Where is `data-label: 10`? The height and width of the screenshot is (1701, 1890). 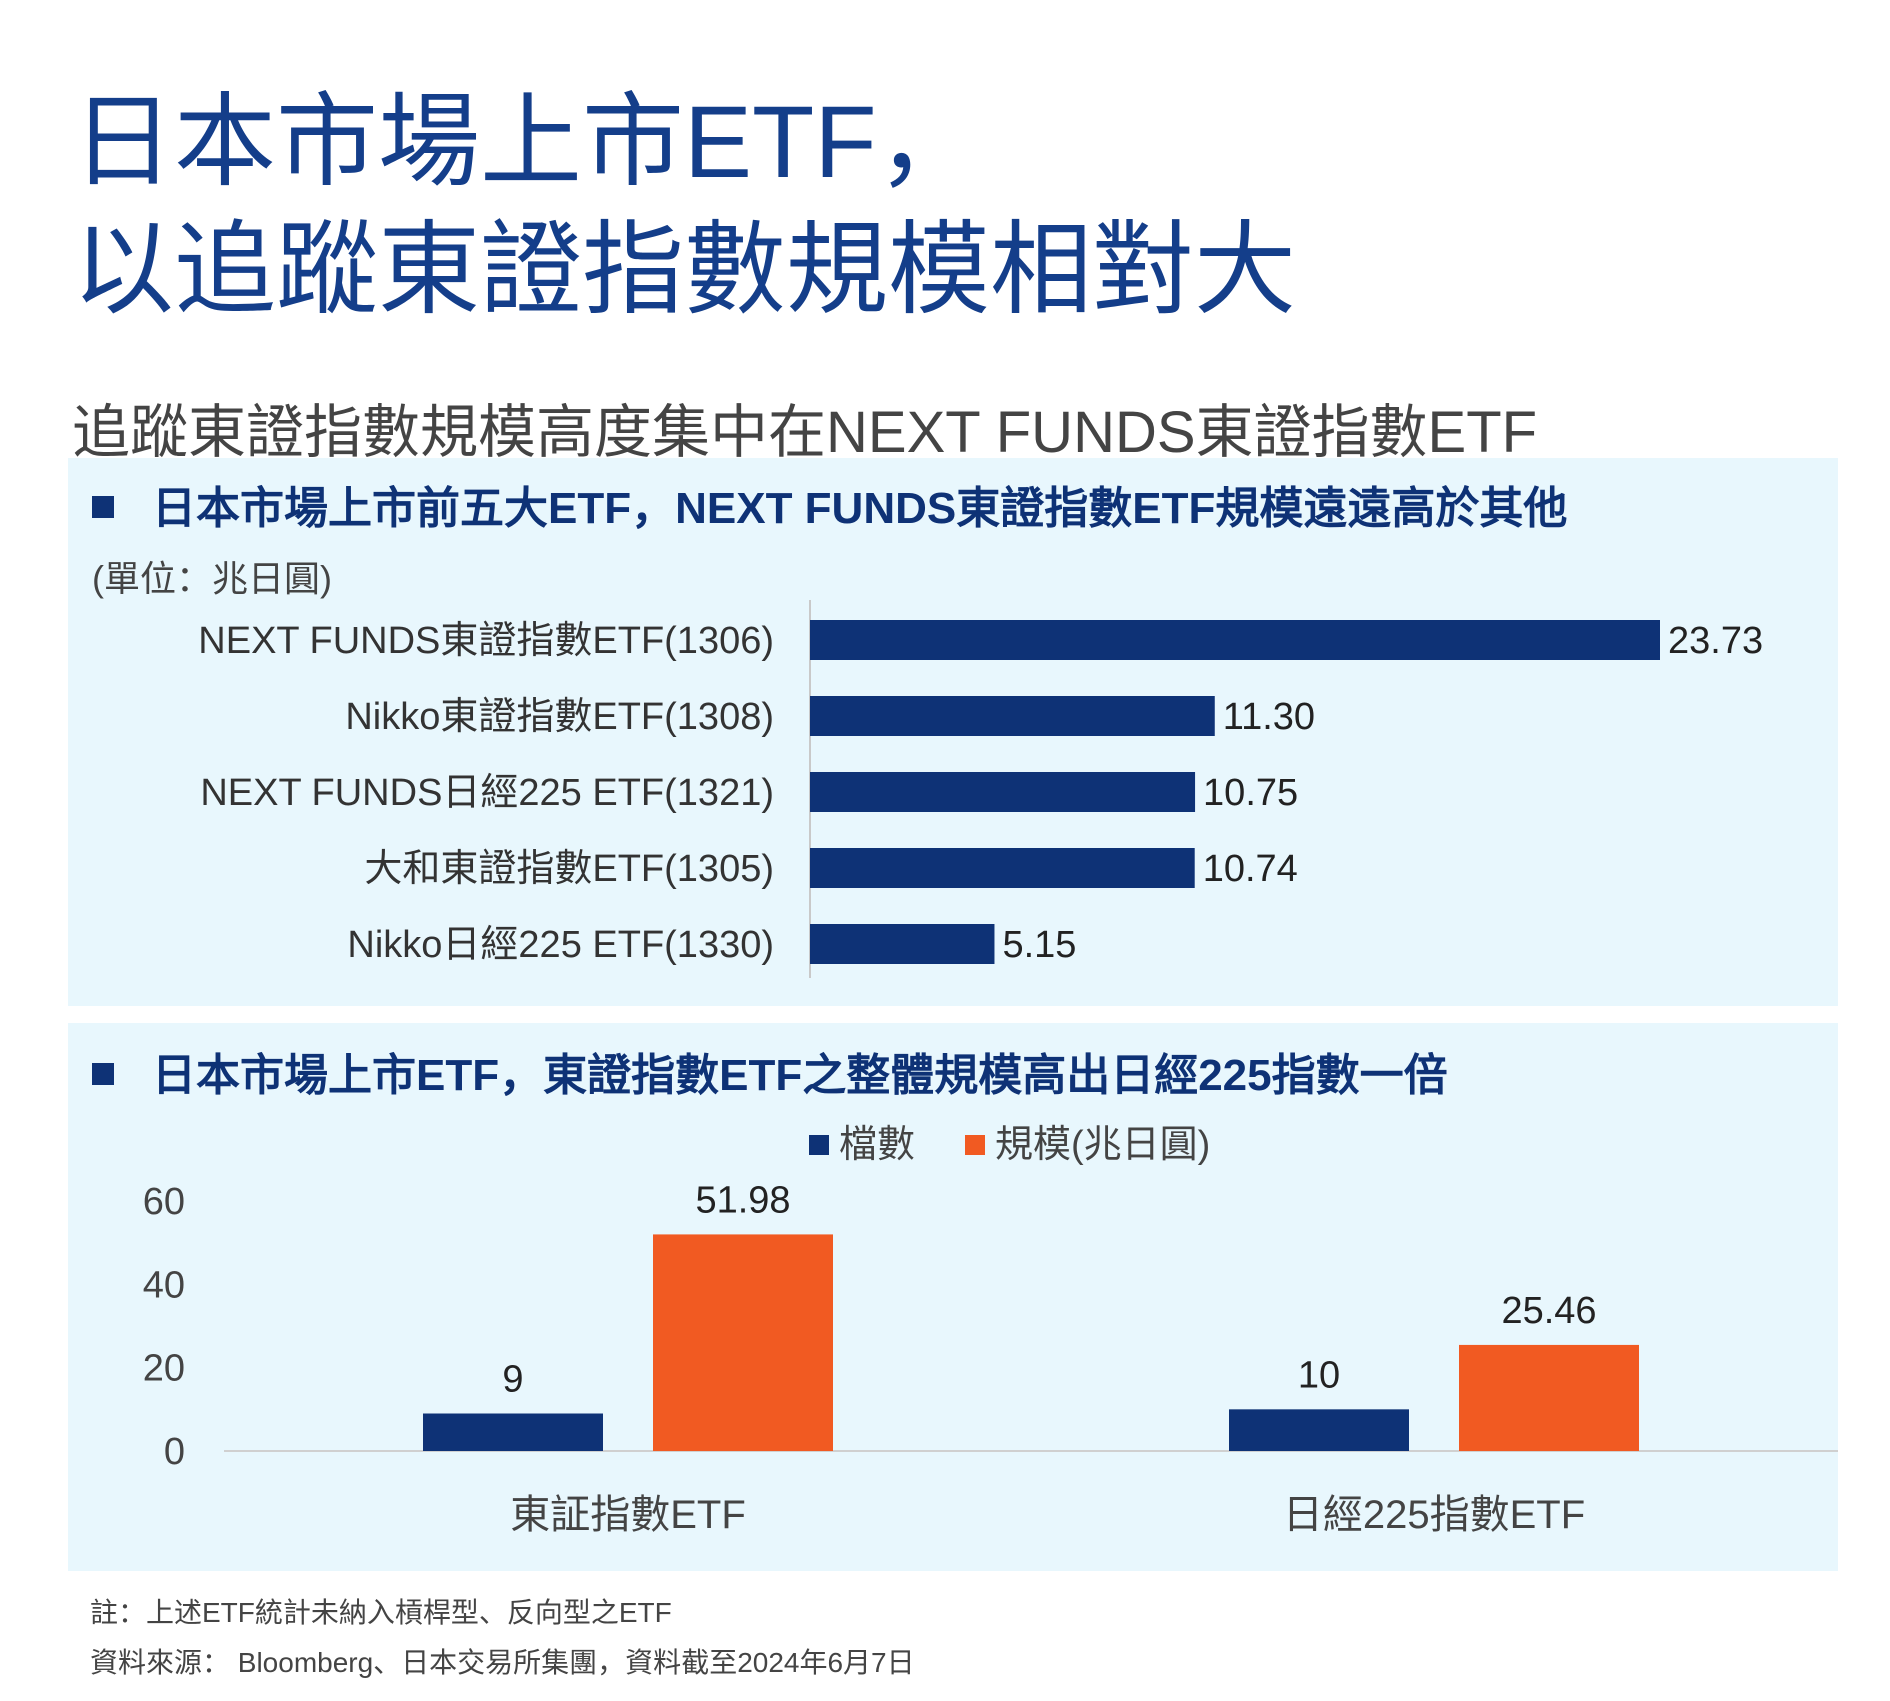
data-label: 10 is located at coordinates (1319, 1375).